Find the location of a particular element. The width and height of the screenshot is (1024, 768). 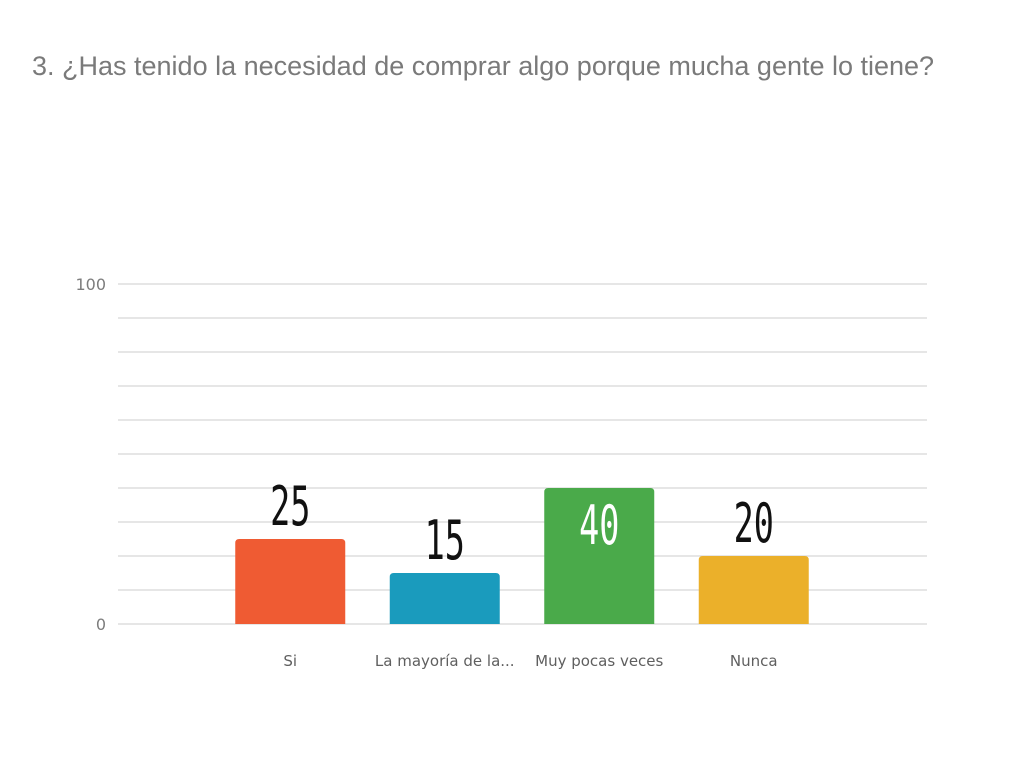

value-label: 40 is located at coordinates (599, 526).